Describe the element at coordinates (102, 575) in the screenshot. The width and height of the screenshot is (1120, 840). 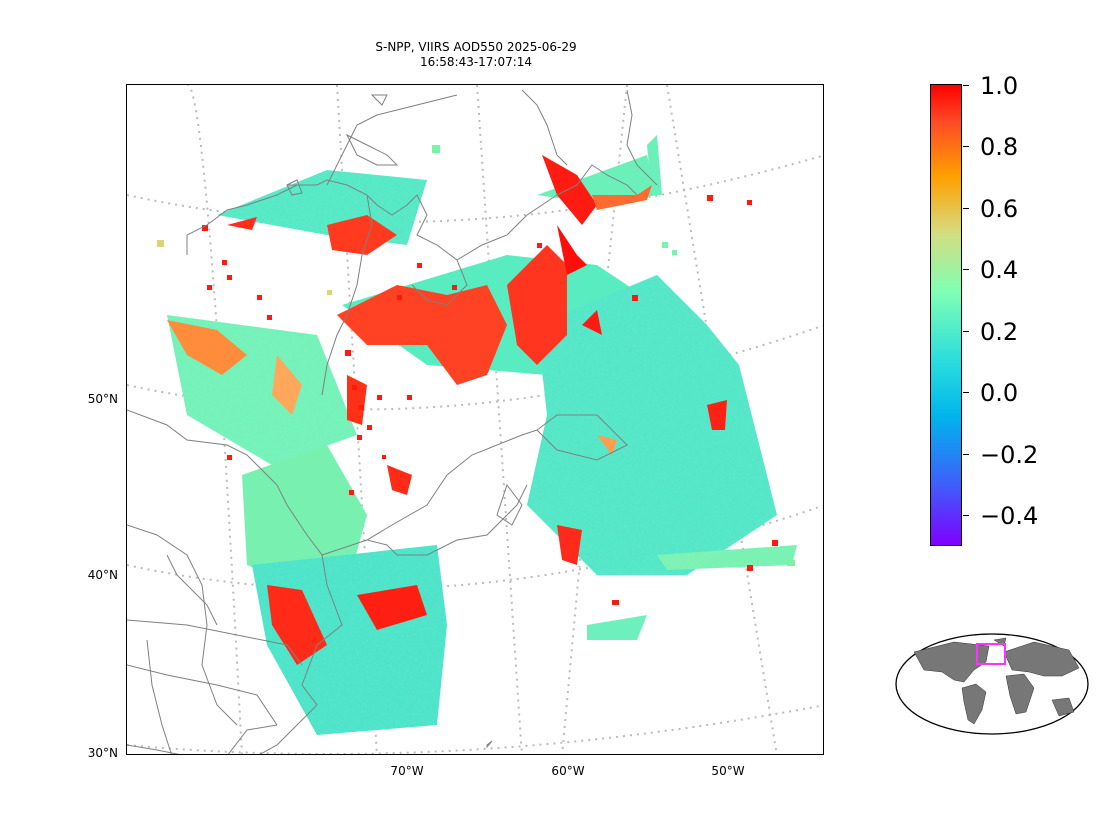
I see `lat-label-40: 40°N` at that location.